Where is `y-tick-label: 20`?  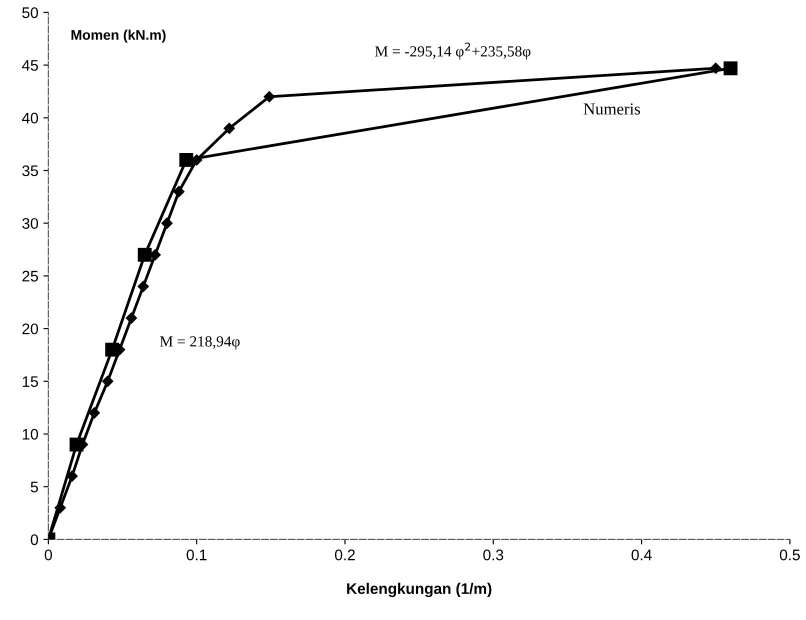
y-tick-label: 20 is located at coordinates (30, 328).